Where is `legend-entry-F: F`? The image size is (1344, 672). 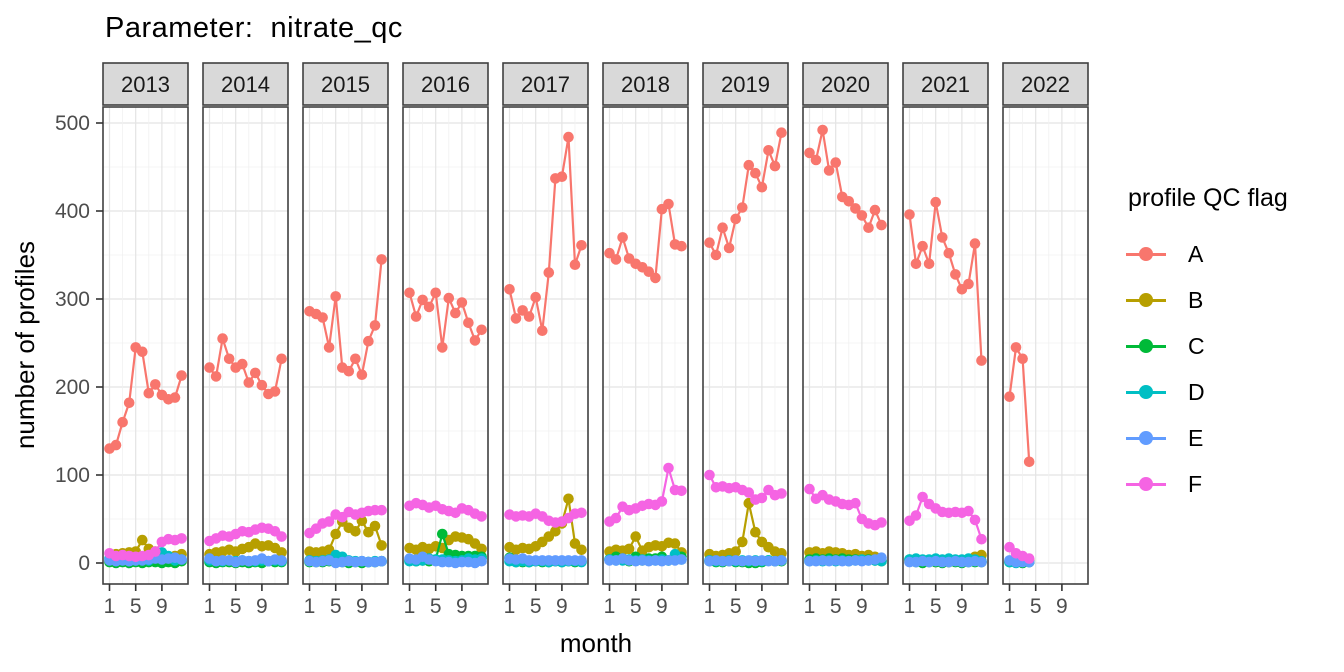 legend-entry-F: F is located at coordinates (1231, 484).